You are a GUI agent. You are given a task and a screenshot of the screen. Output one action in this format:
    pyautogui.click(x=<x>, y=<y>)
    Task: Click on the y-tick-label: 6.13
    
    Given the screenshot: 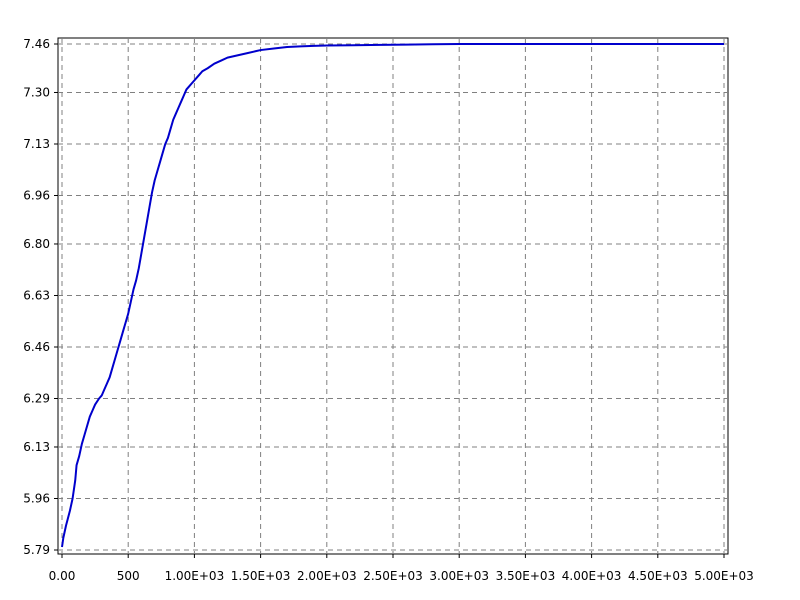 What is the action you would take?
    pyautogui.click(x=36, y=447)
    